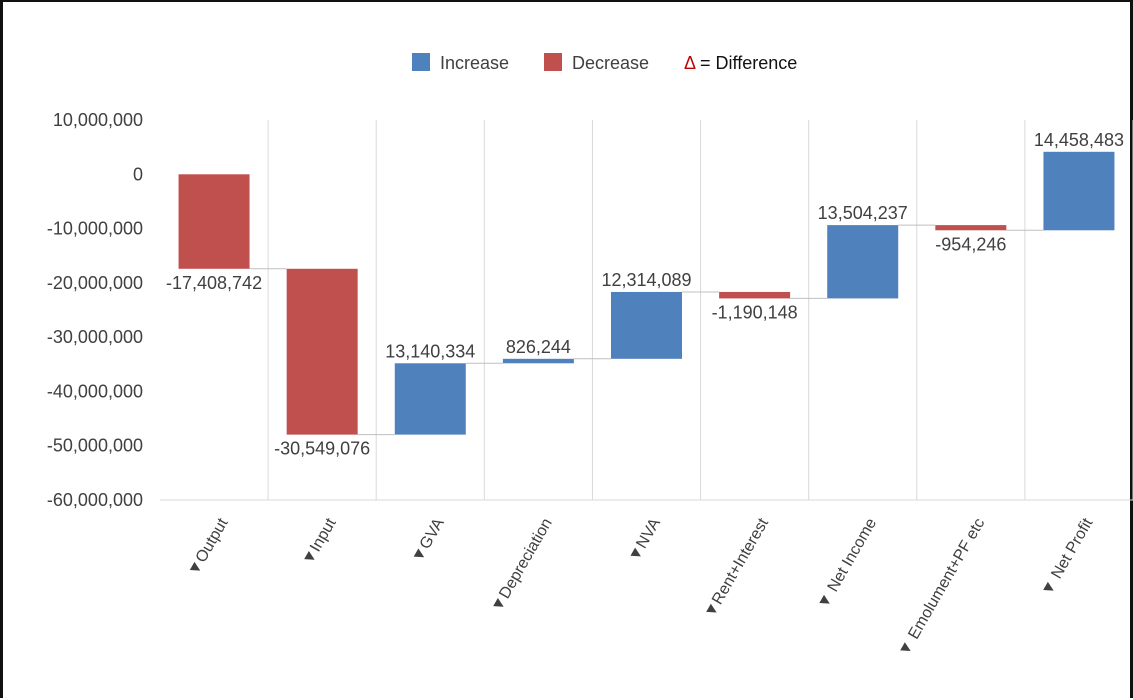  I want to click on data-label: 826,244, so click(538, 347).